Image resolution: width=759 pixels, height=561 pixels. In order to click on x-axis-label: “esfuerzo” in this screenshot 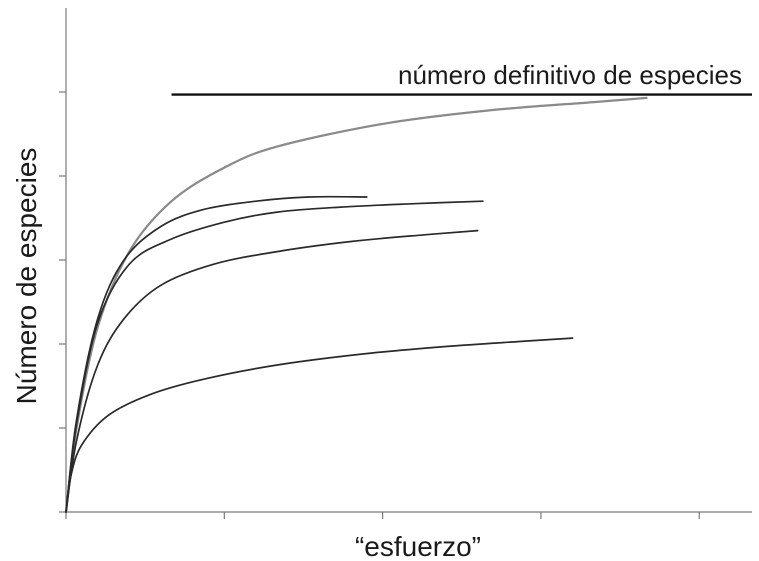, I will do `click(418, 546)`.